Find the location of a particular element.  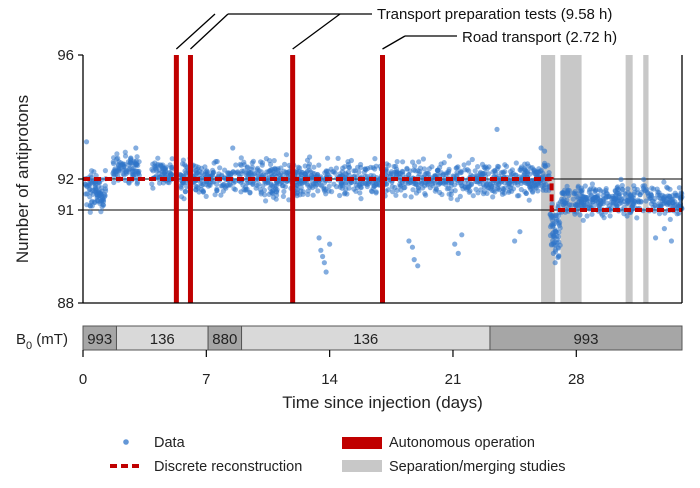

legend-data-marker is located at coordinates (126, 442).